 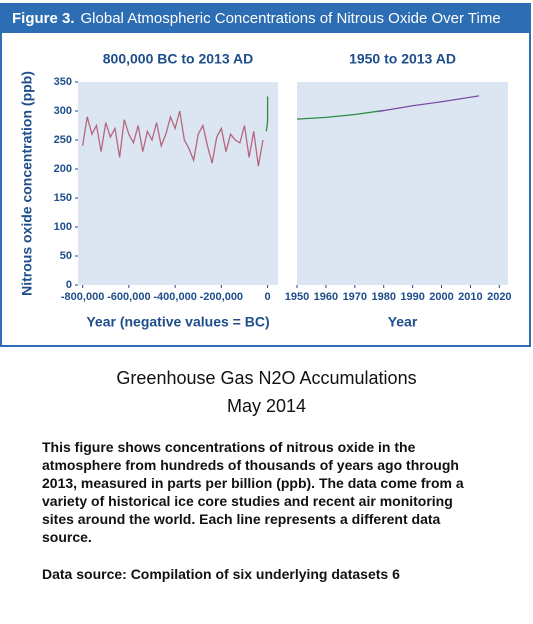 I want to click on y-tick-label: 150, so click(x=63, y=198).